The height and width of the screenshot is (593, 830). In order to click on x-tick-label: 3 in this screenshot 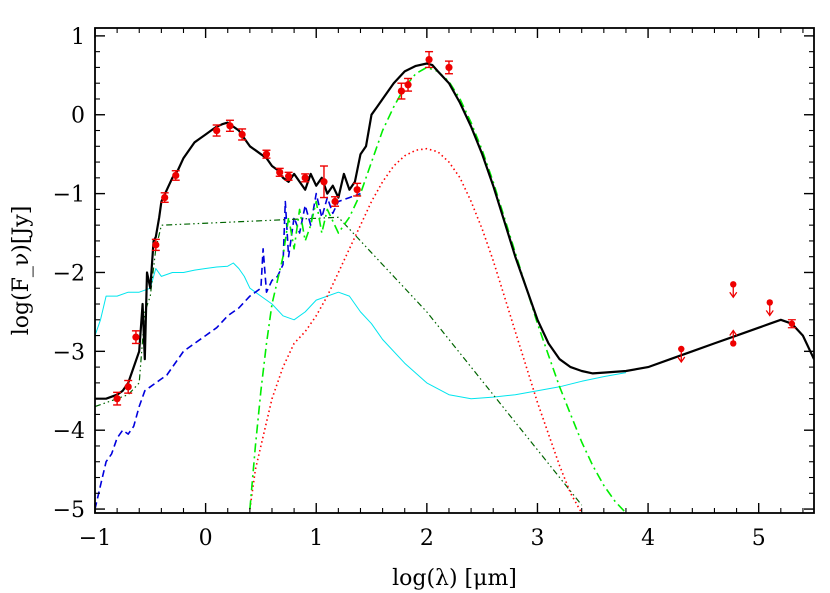, I will do `click(537, 538)`.